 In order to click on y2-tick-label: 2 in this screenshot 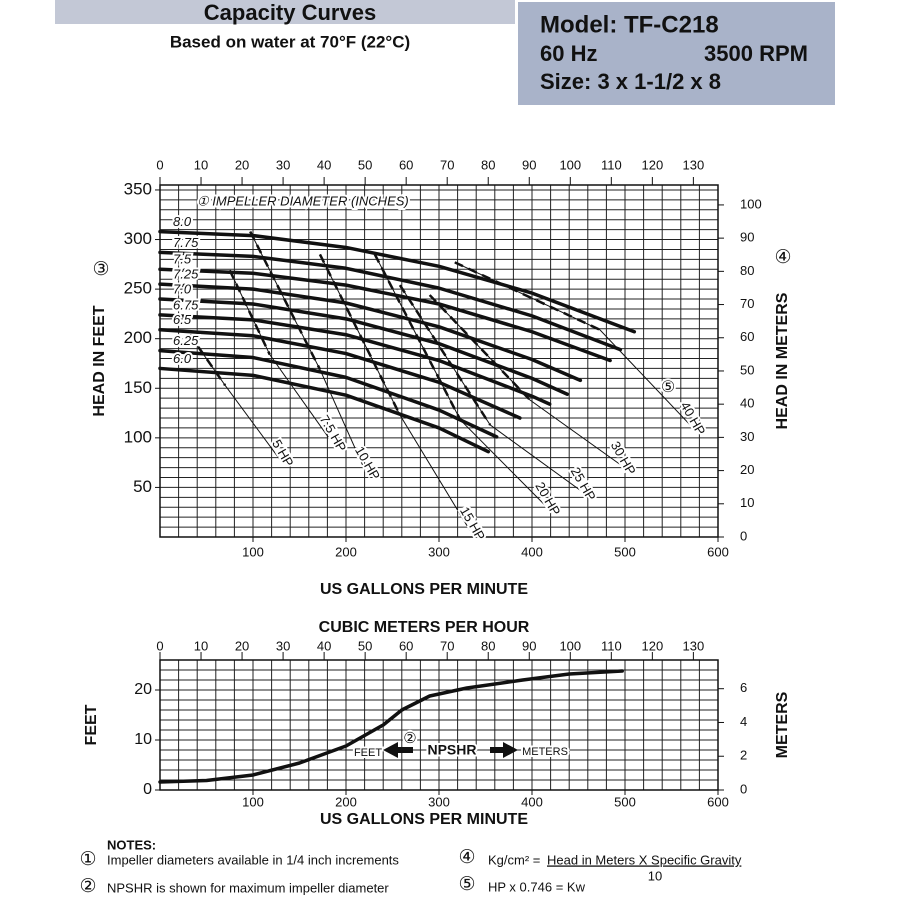, I will do `click(743, 755)`.